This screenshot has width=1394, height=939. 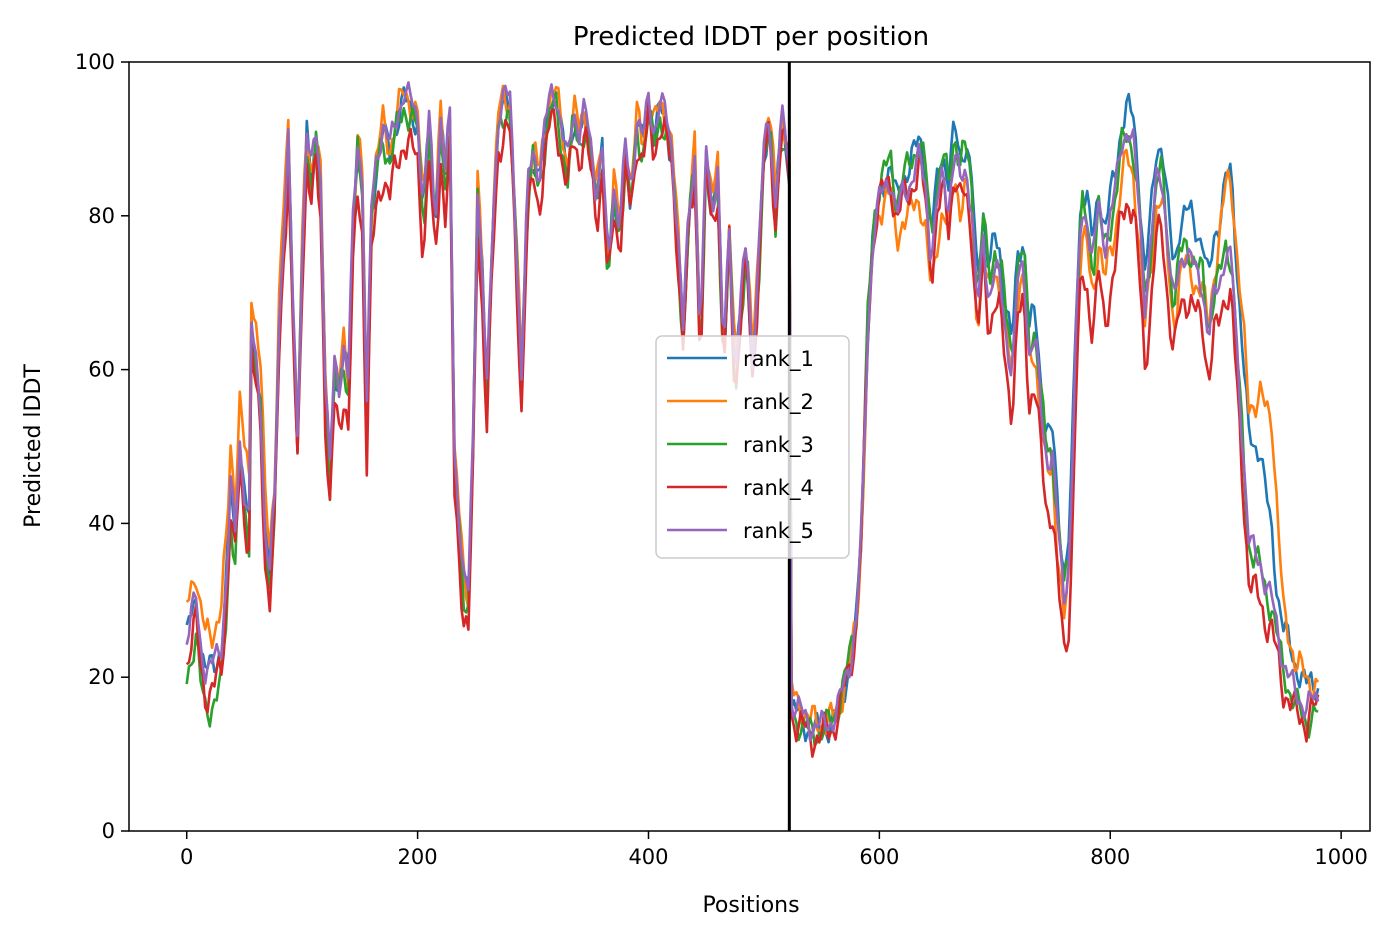 I want to click on y-axis-ticks: 0 20 40 60 80 100, so click(x=102, y=446).